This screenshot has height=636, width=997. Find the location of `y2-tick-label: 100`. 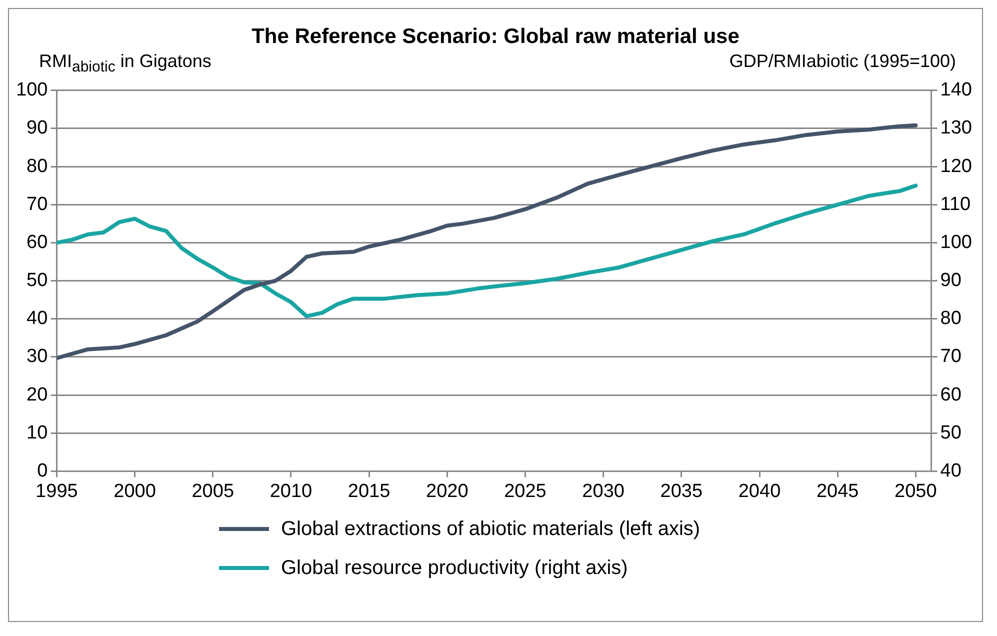

y2-tick-label: 100 is located at coordinates (956, 242).